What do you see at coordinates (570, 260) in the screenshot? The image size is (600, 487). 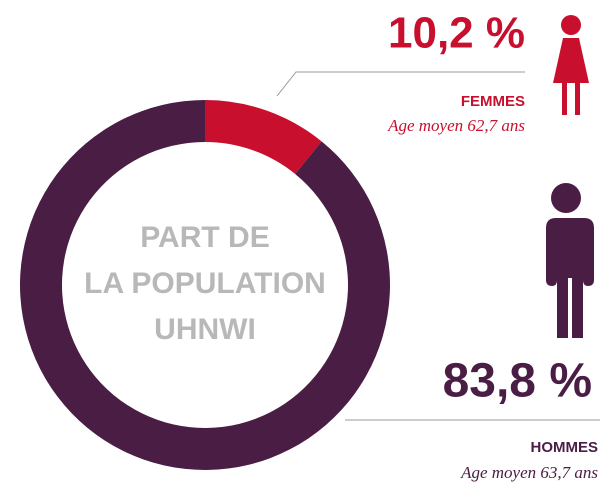 I see `man-icon` at bounding box center [570, 260].